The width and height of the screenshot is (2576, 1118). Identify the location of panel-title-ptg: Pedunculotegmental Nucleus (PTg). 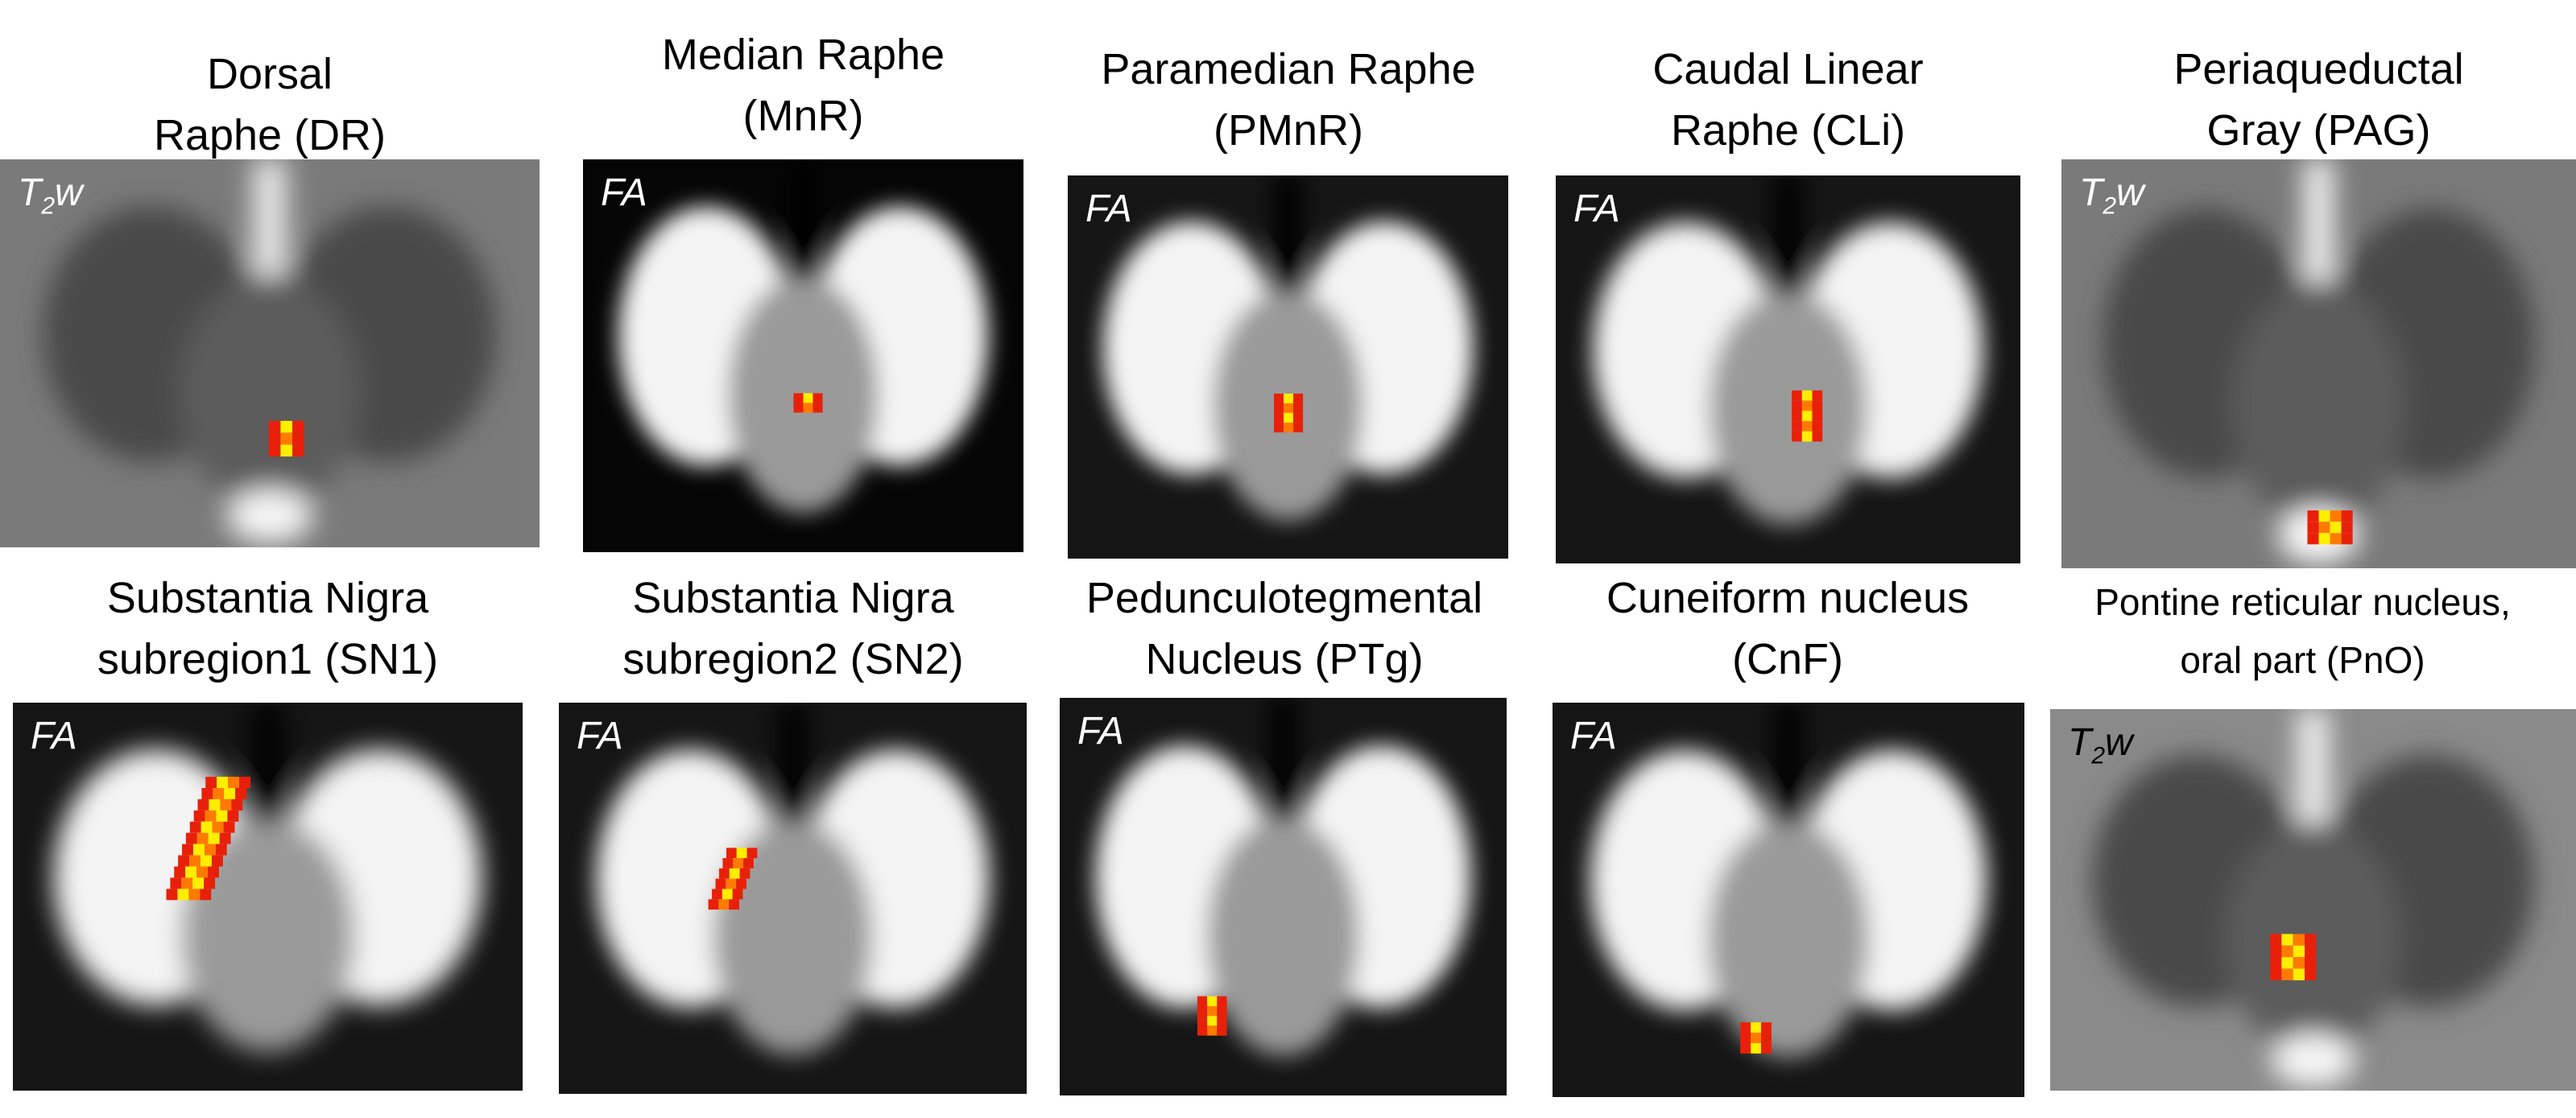
(1284, 629).